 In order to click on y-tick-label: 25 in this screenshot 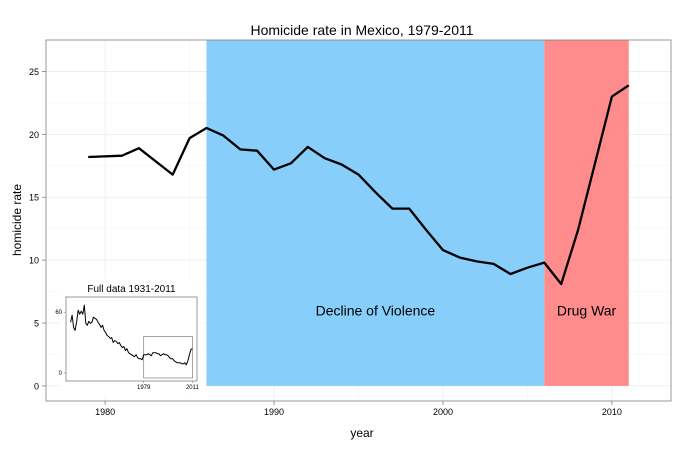, I will do `click(34, 72)`.